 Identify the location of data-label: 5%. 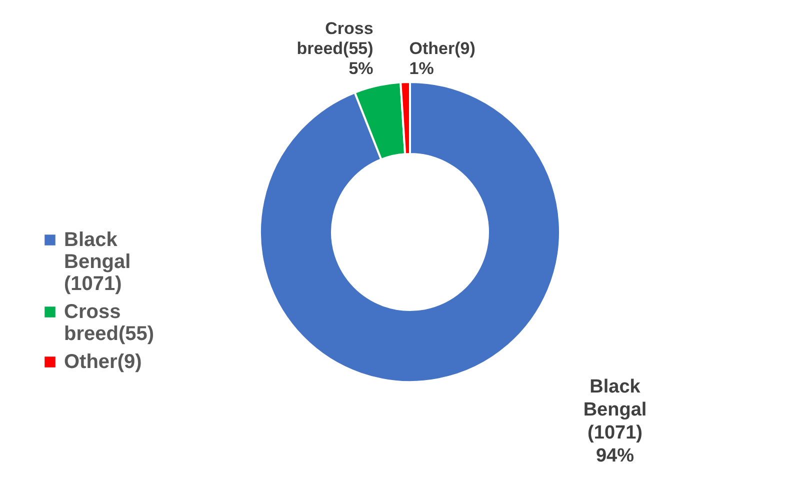
(361, 68).